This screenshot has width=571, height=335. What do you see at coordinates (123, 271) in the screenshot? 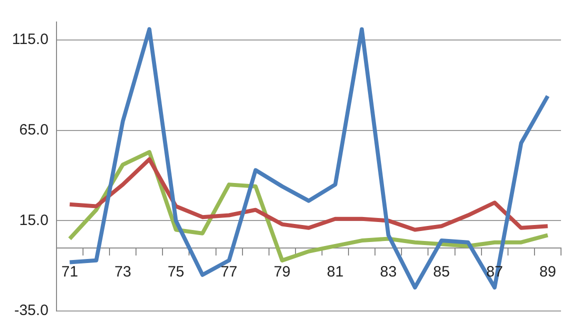
I see `x-tick-label: 73` at bounding box center [123, 271].